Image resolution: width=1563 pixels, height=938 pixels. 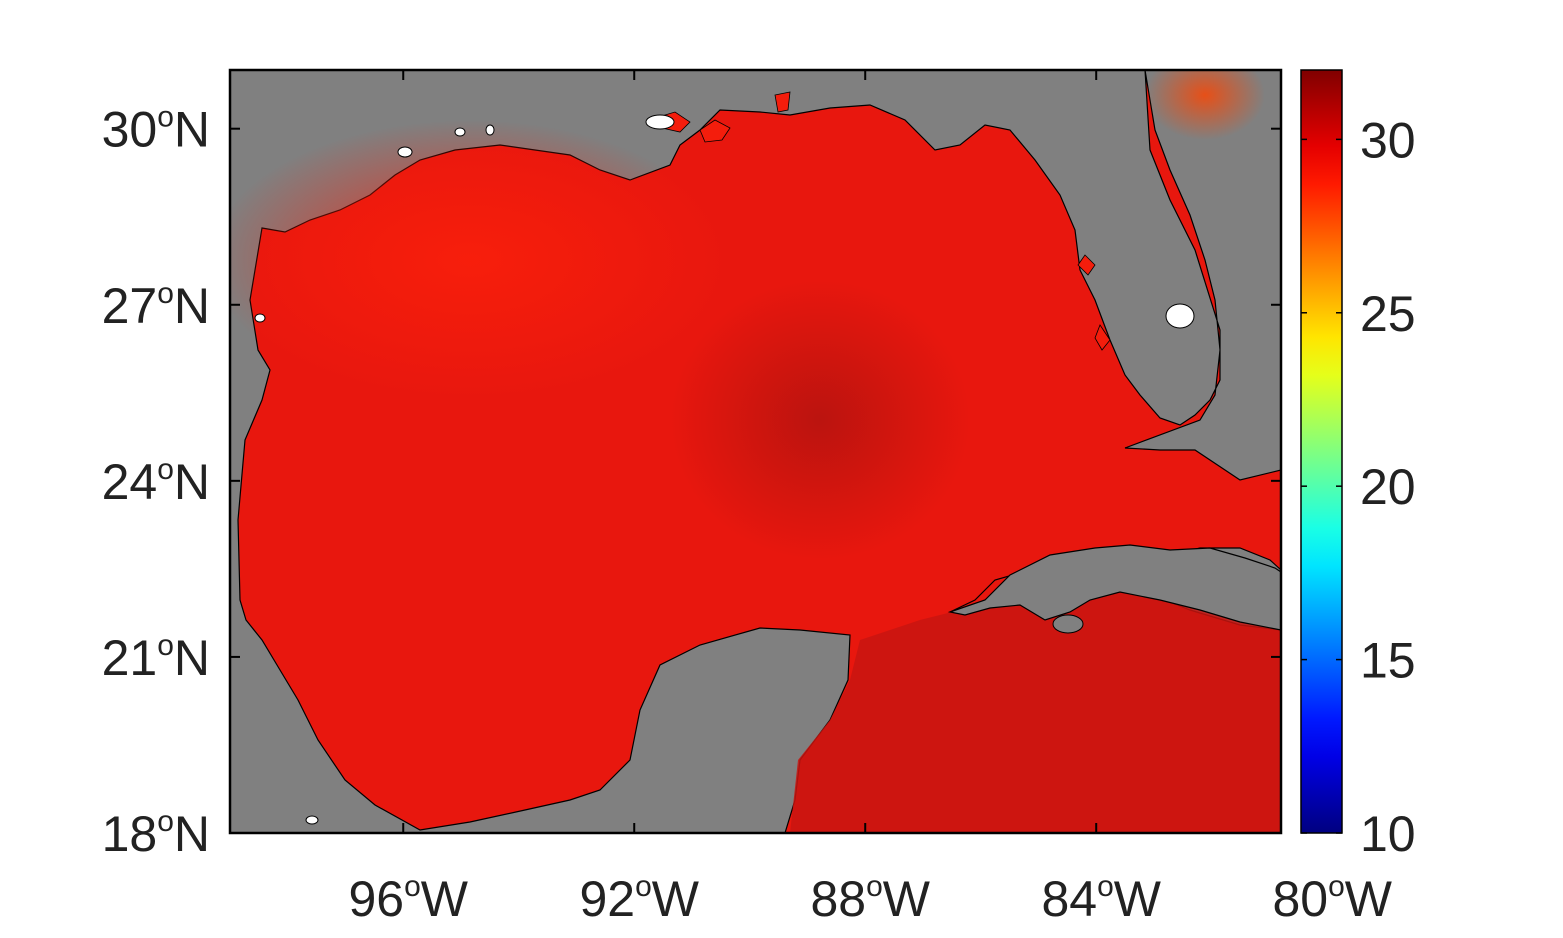 I want to click on y-tick-label: 18oN, so click(x=156, y=833).